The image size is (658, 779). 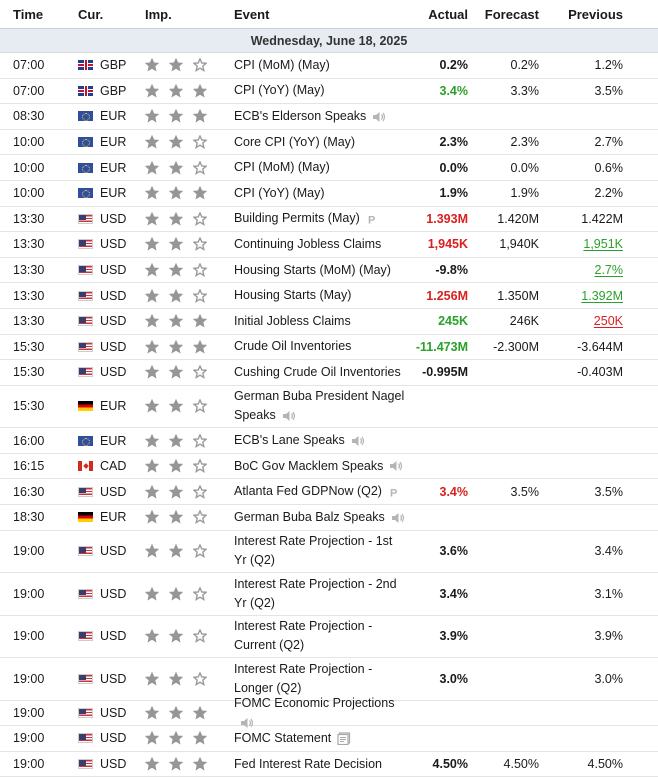 I want to click on event-cell: Crude Oil Inventories, so click(x=312, y=346).